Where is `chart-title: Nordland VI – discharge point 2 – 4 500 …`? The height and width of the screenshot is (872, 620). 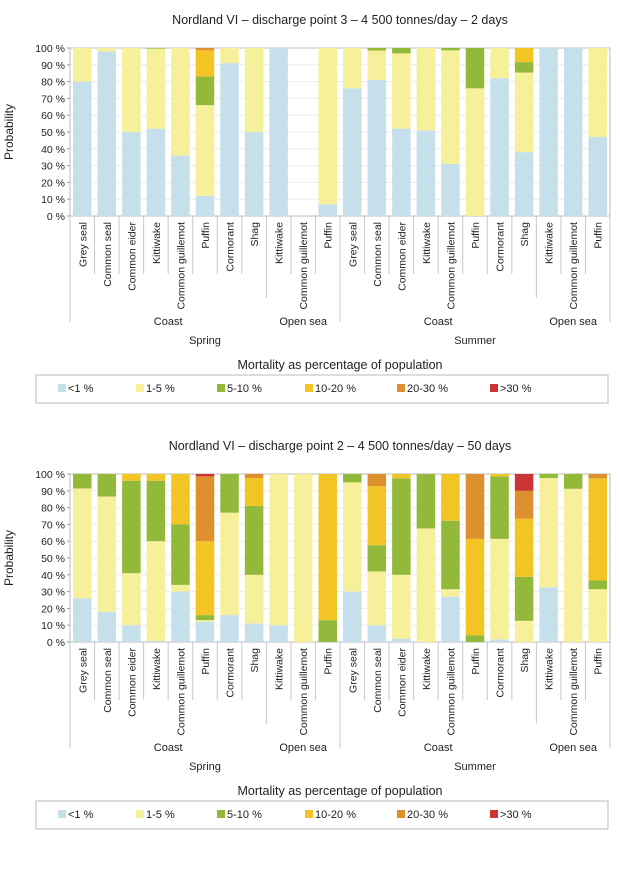
chart-title: Nordland VI – discharge point 2 – 4 500 … is located at coordinates (340, 446).